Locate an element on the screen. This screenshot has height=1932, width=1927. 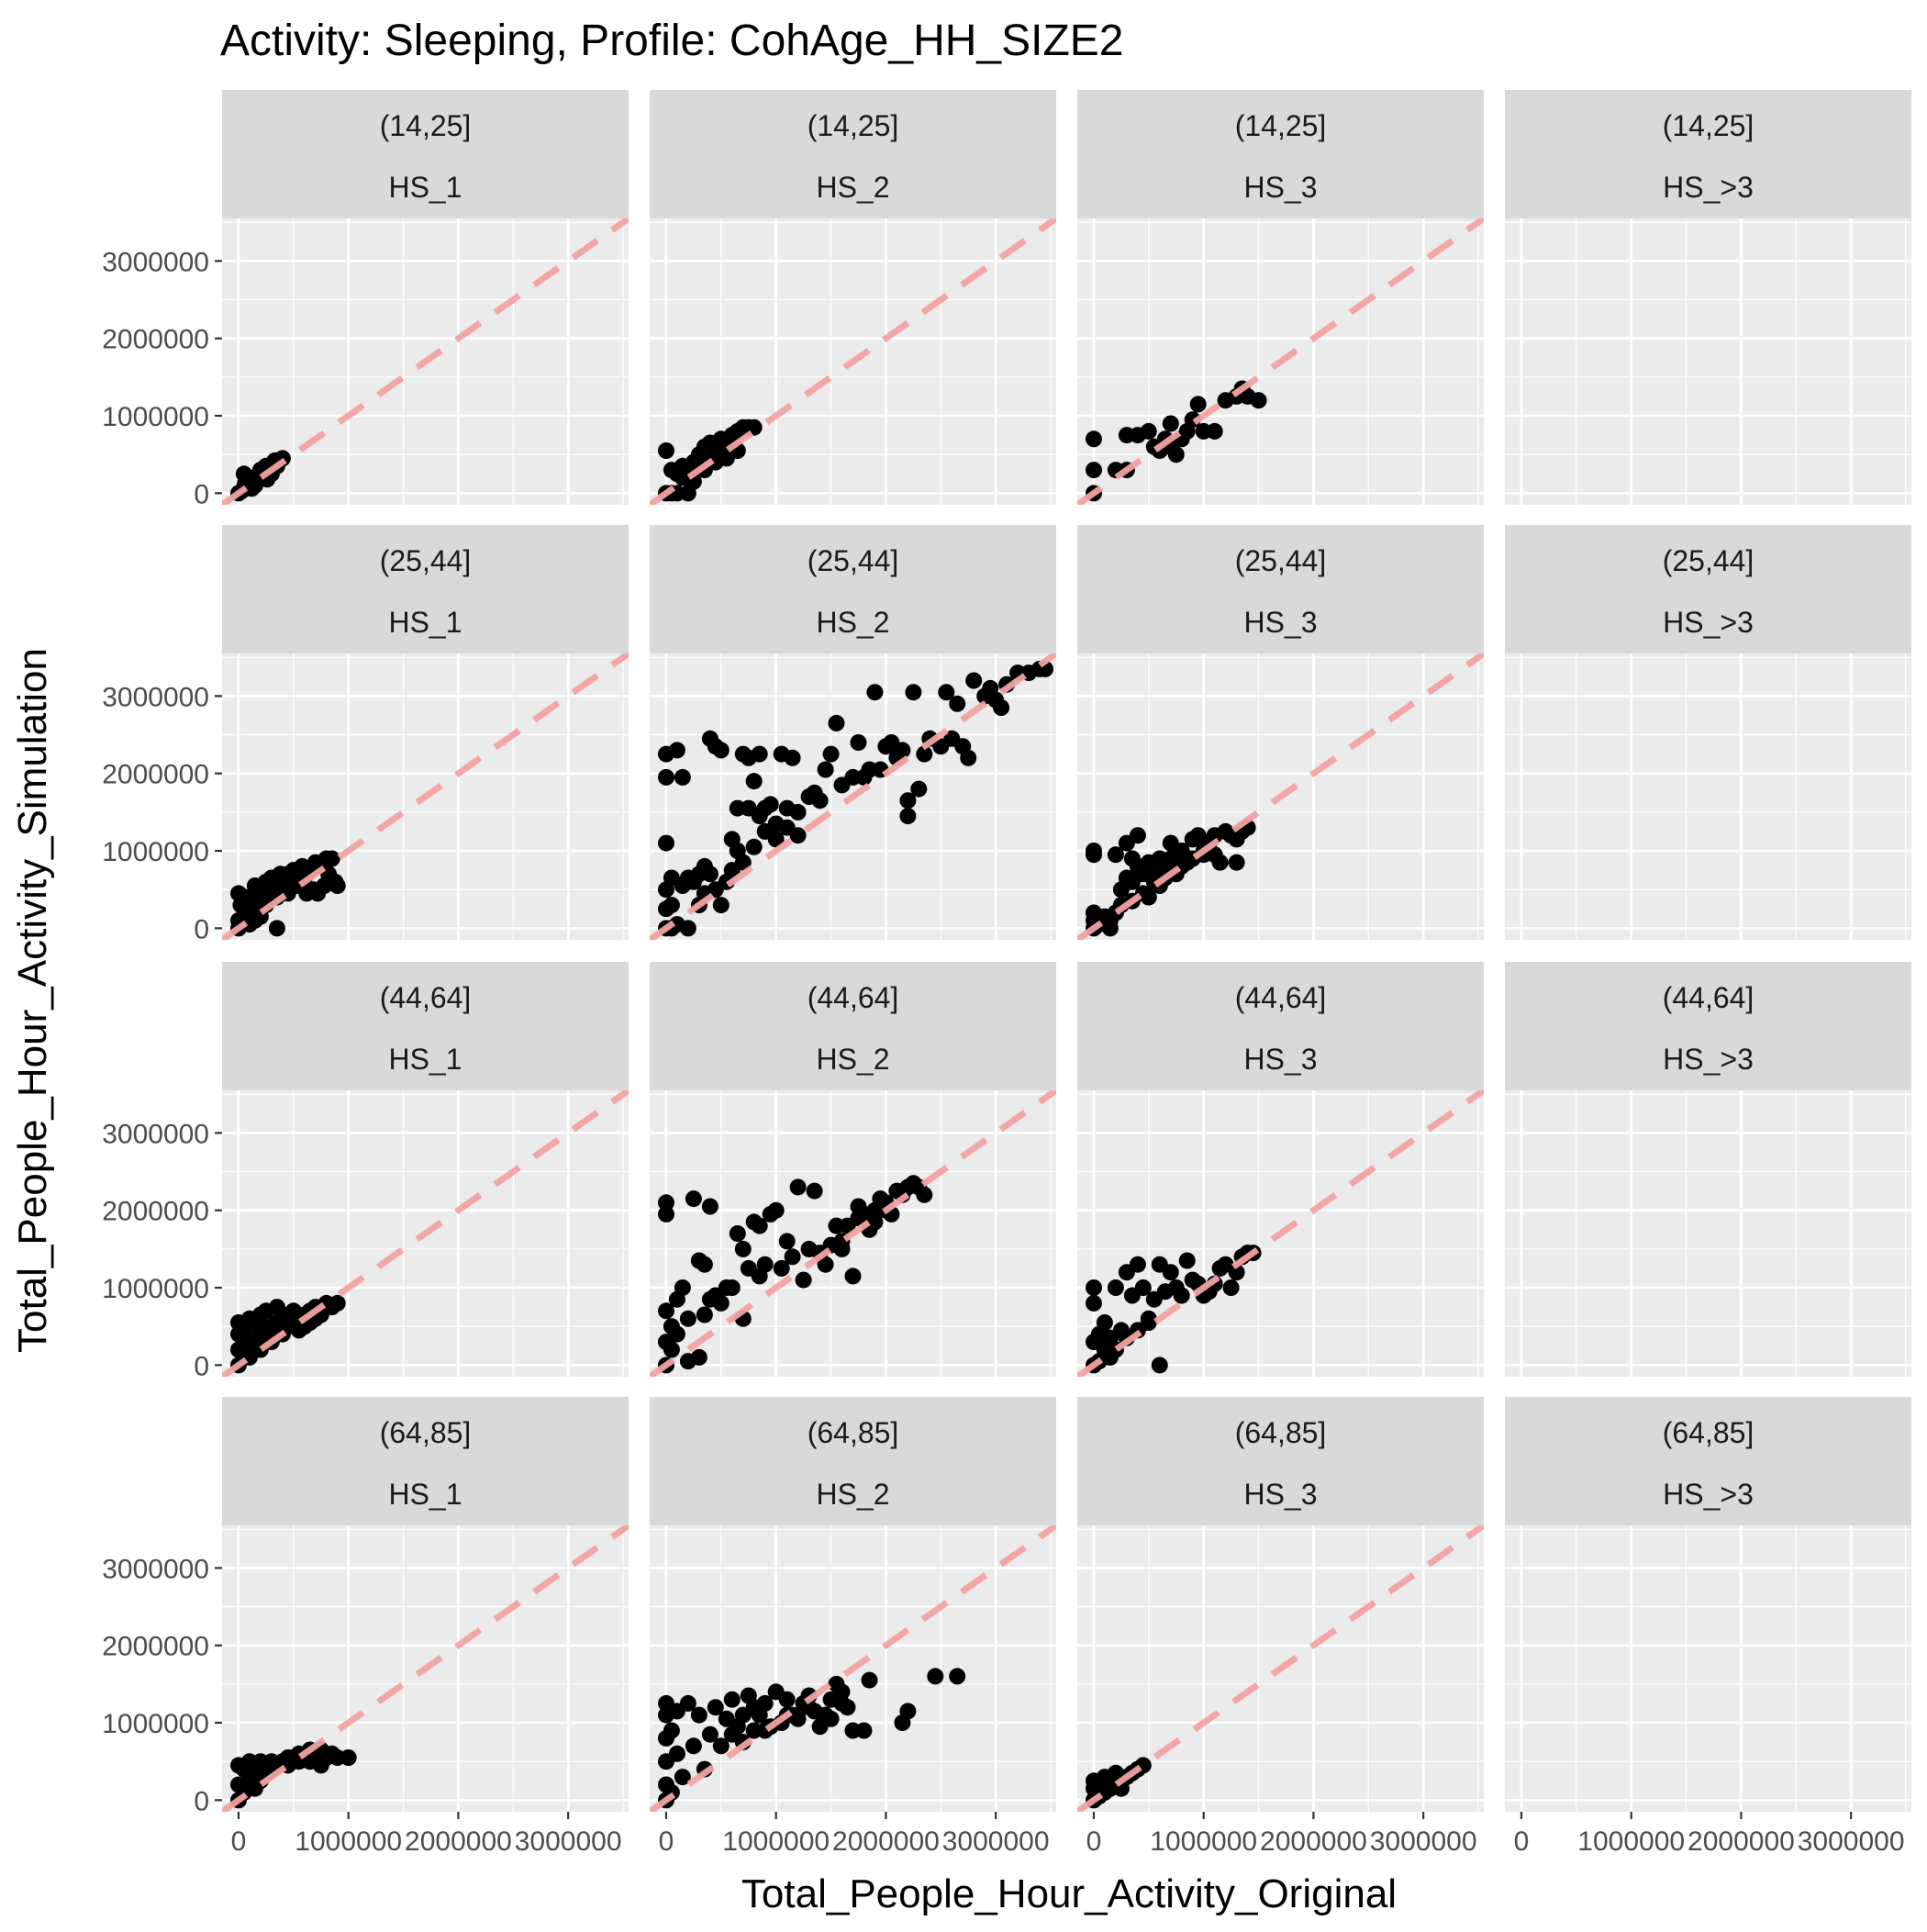
panel-44-64-hs-3: (44,64] HS_>3 is located at coordinates (1708, 1169).